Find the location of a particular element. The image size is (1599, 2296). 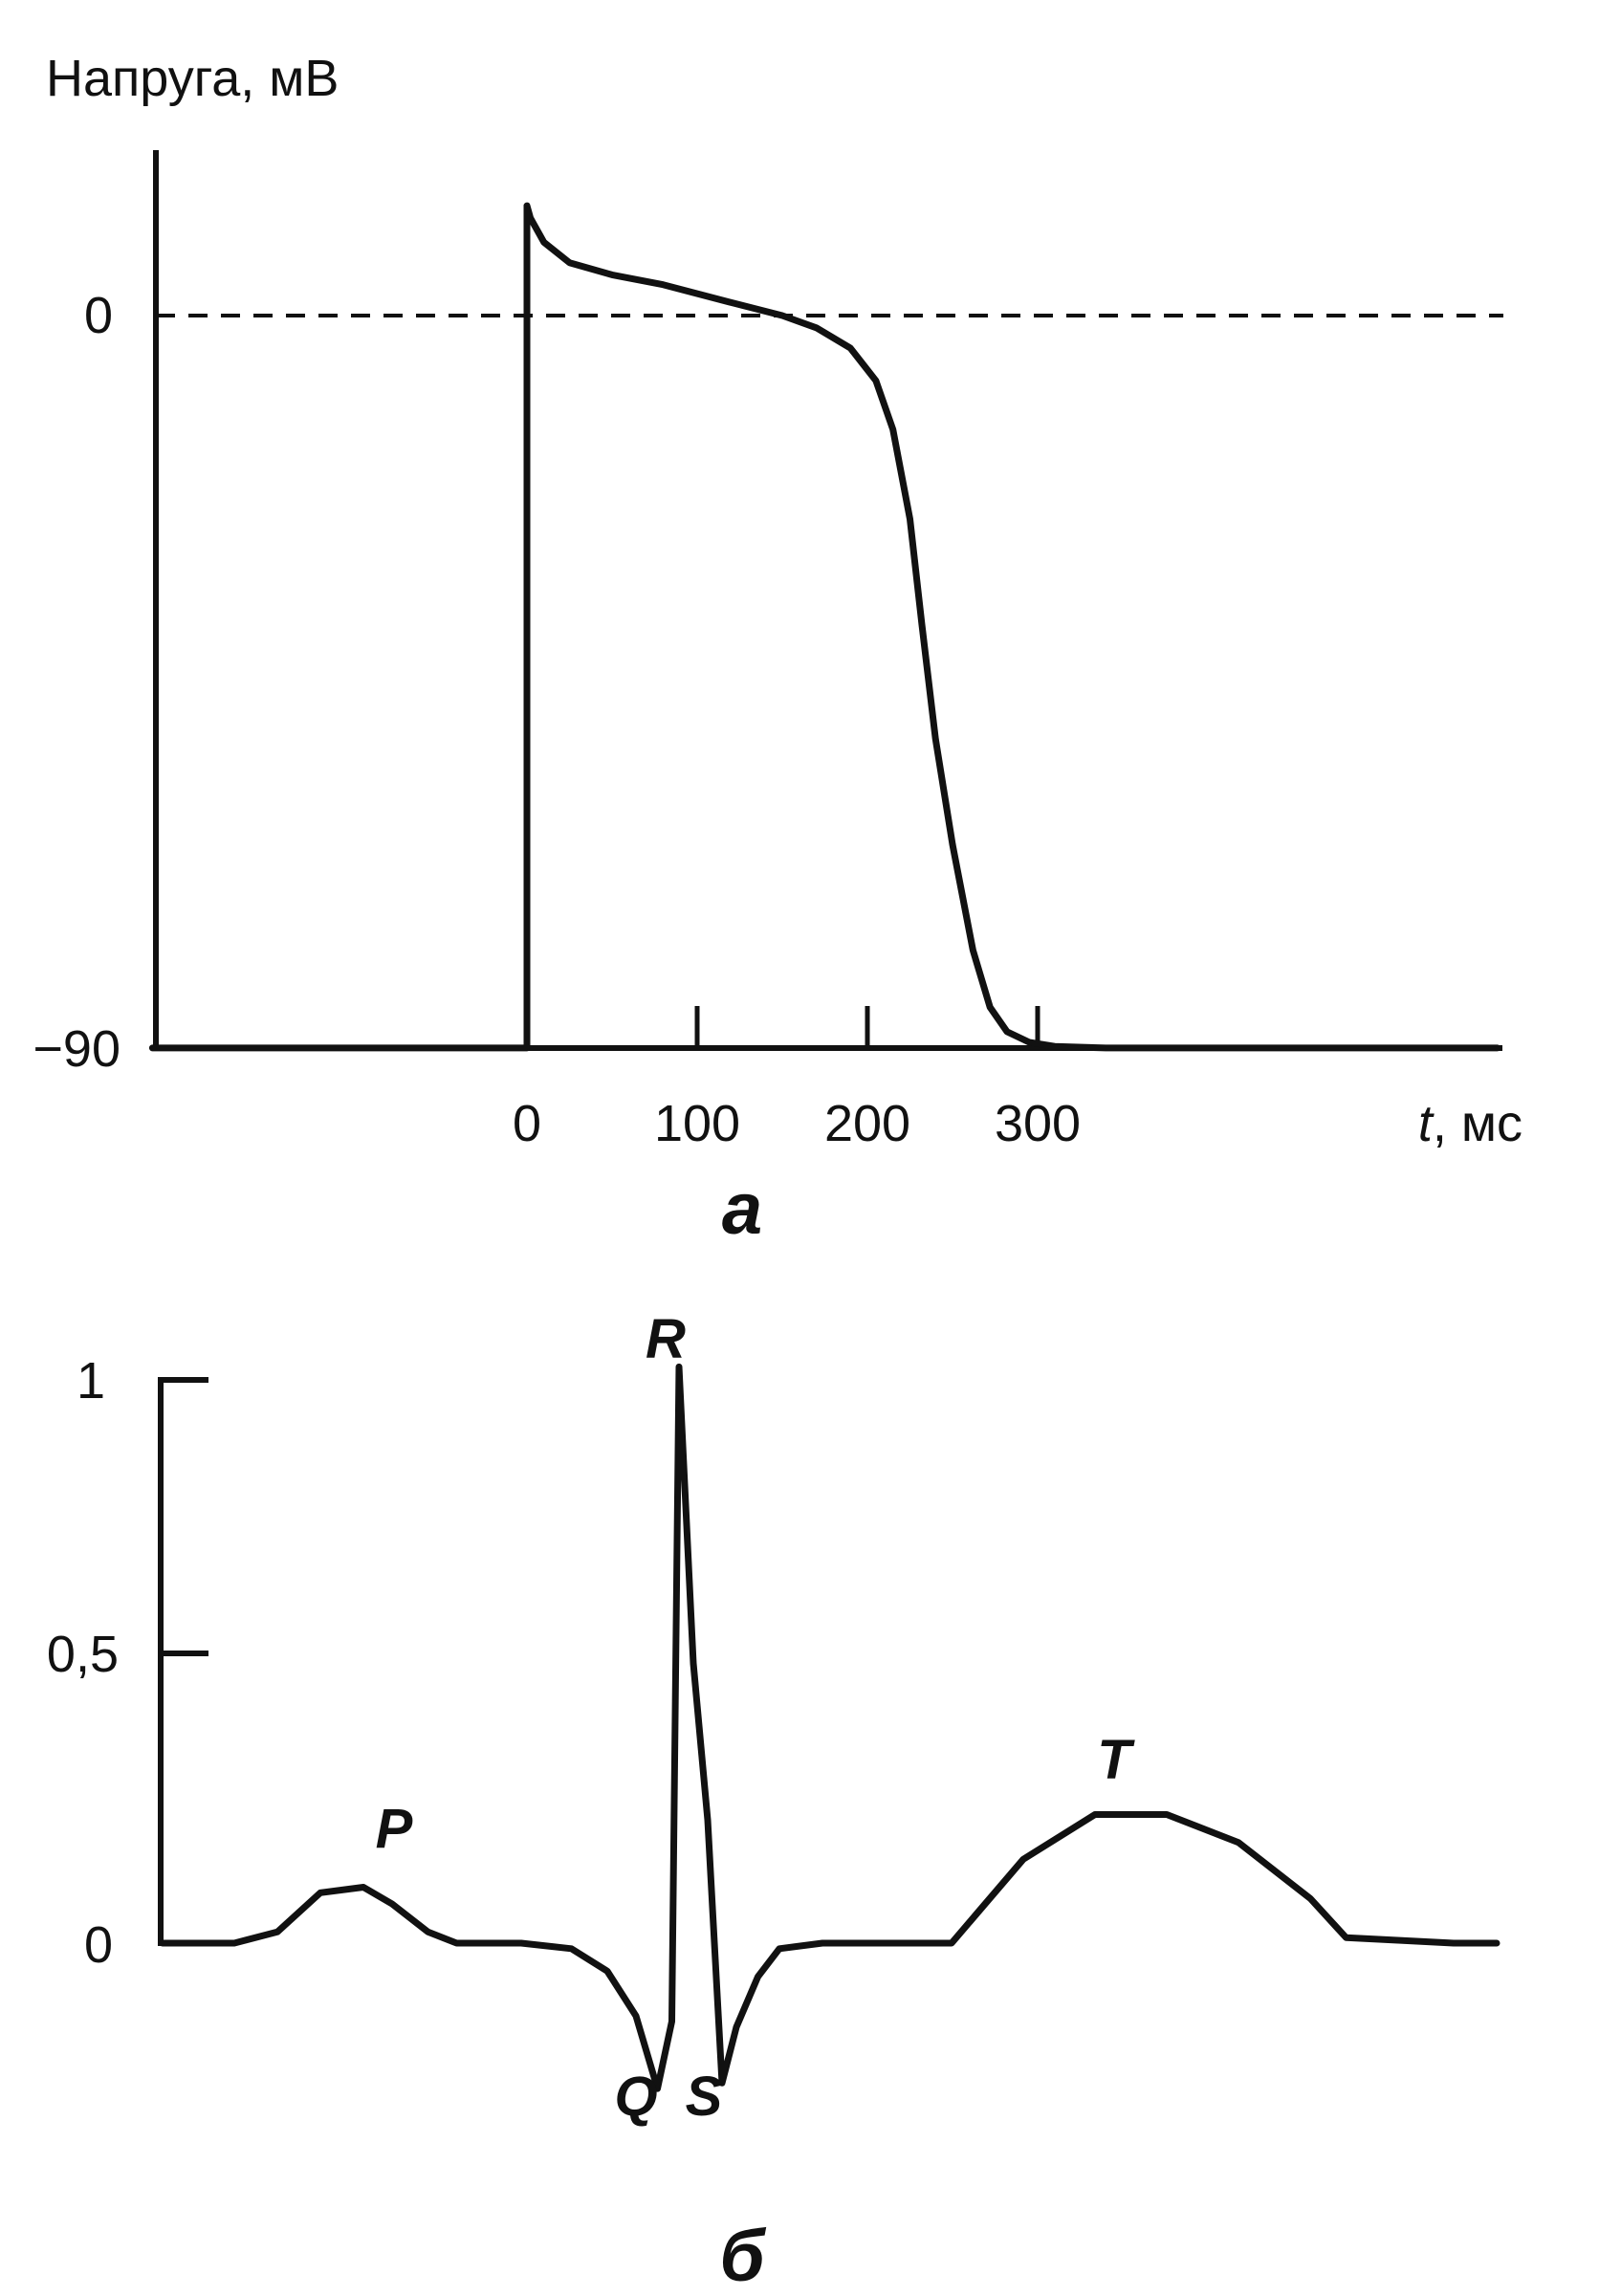

chart-a-x-tick-label-100: 100 is located at coordinates (697, 1123).